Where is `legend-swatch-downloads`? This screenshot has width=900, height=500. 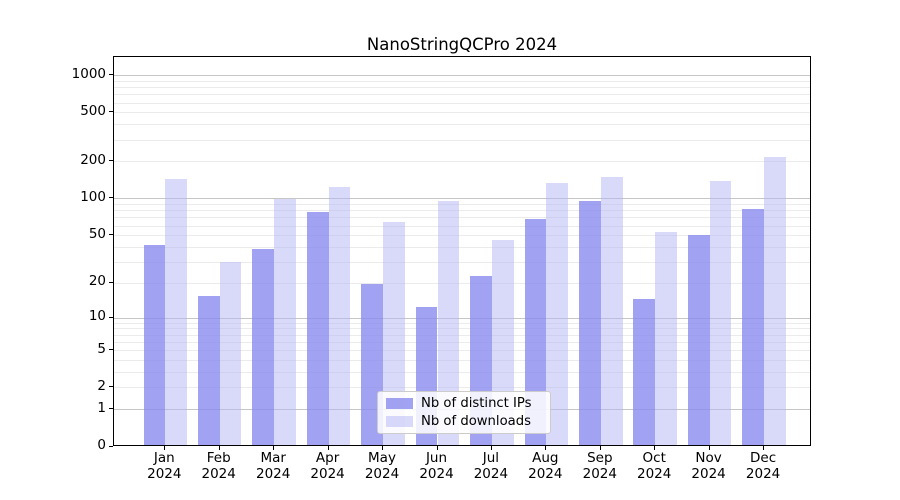
legend-swatch-downloads is located at coordinates (399, 421).